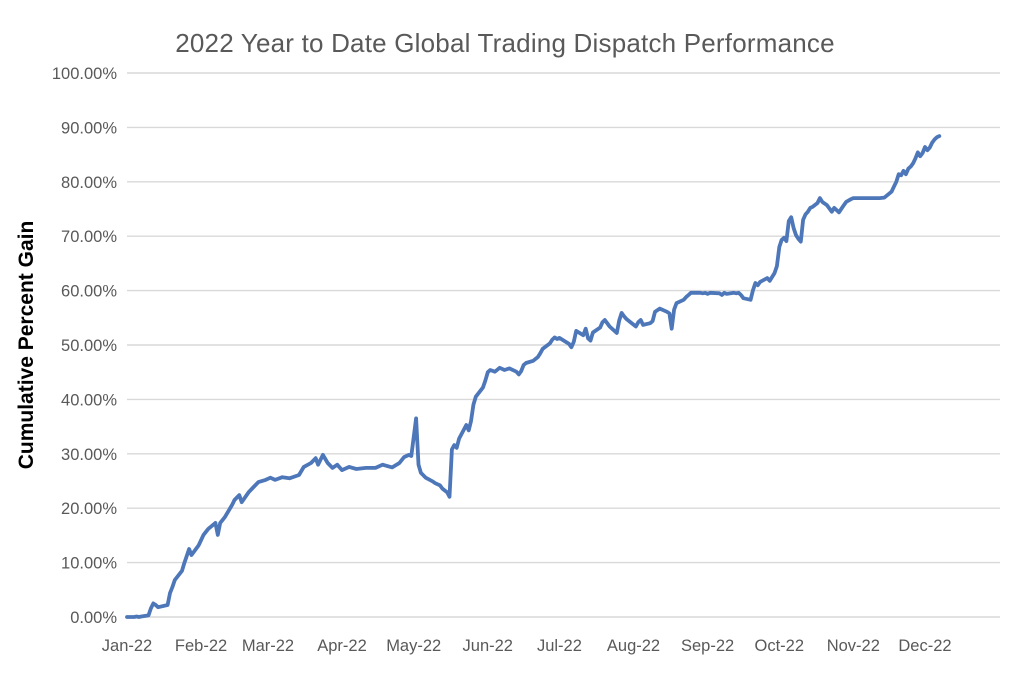  Describe the element at coordinates (707, 646) in the screenshot. I see `x-tick-label: Sep-22` at that location.